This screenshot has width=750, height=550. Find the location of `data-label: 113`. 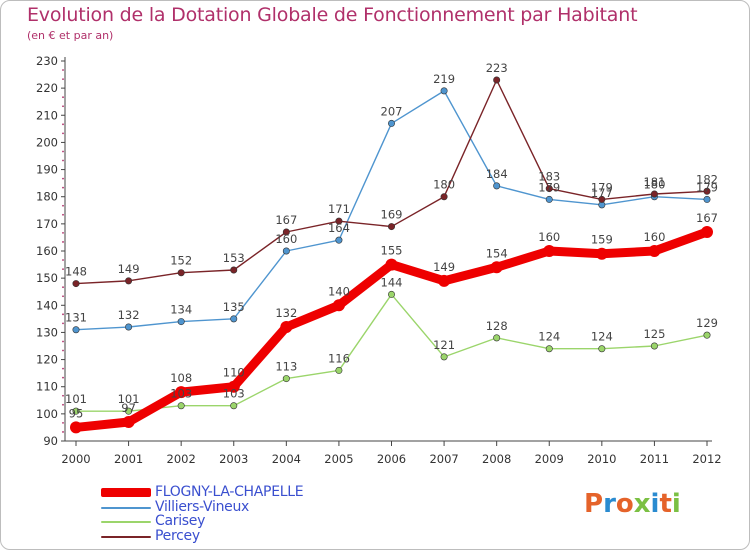

data-label: 113 is located at coordinates (286, 367).